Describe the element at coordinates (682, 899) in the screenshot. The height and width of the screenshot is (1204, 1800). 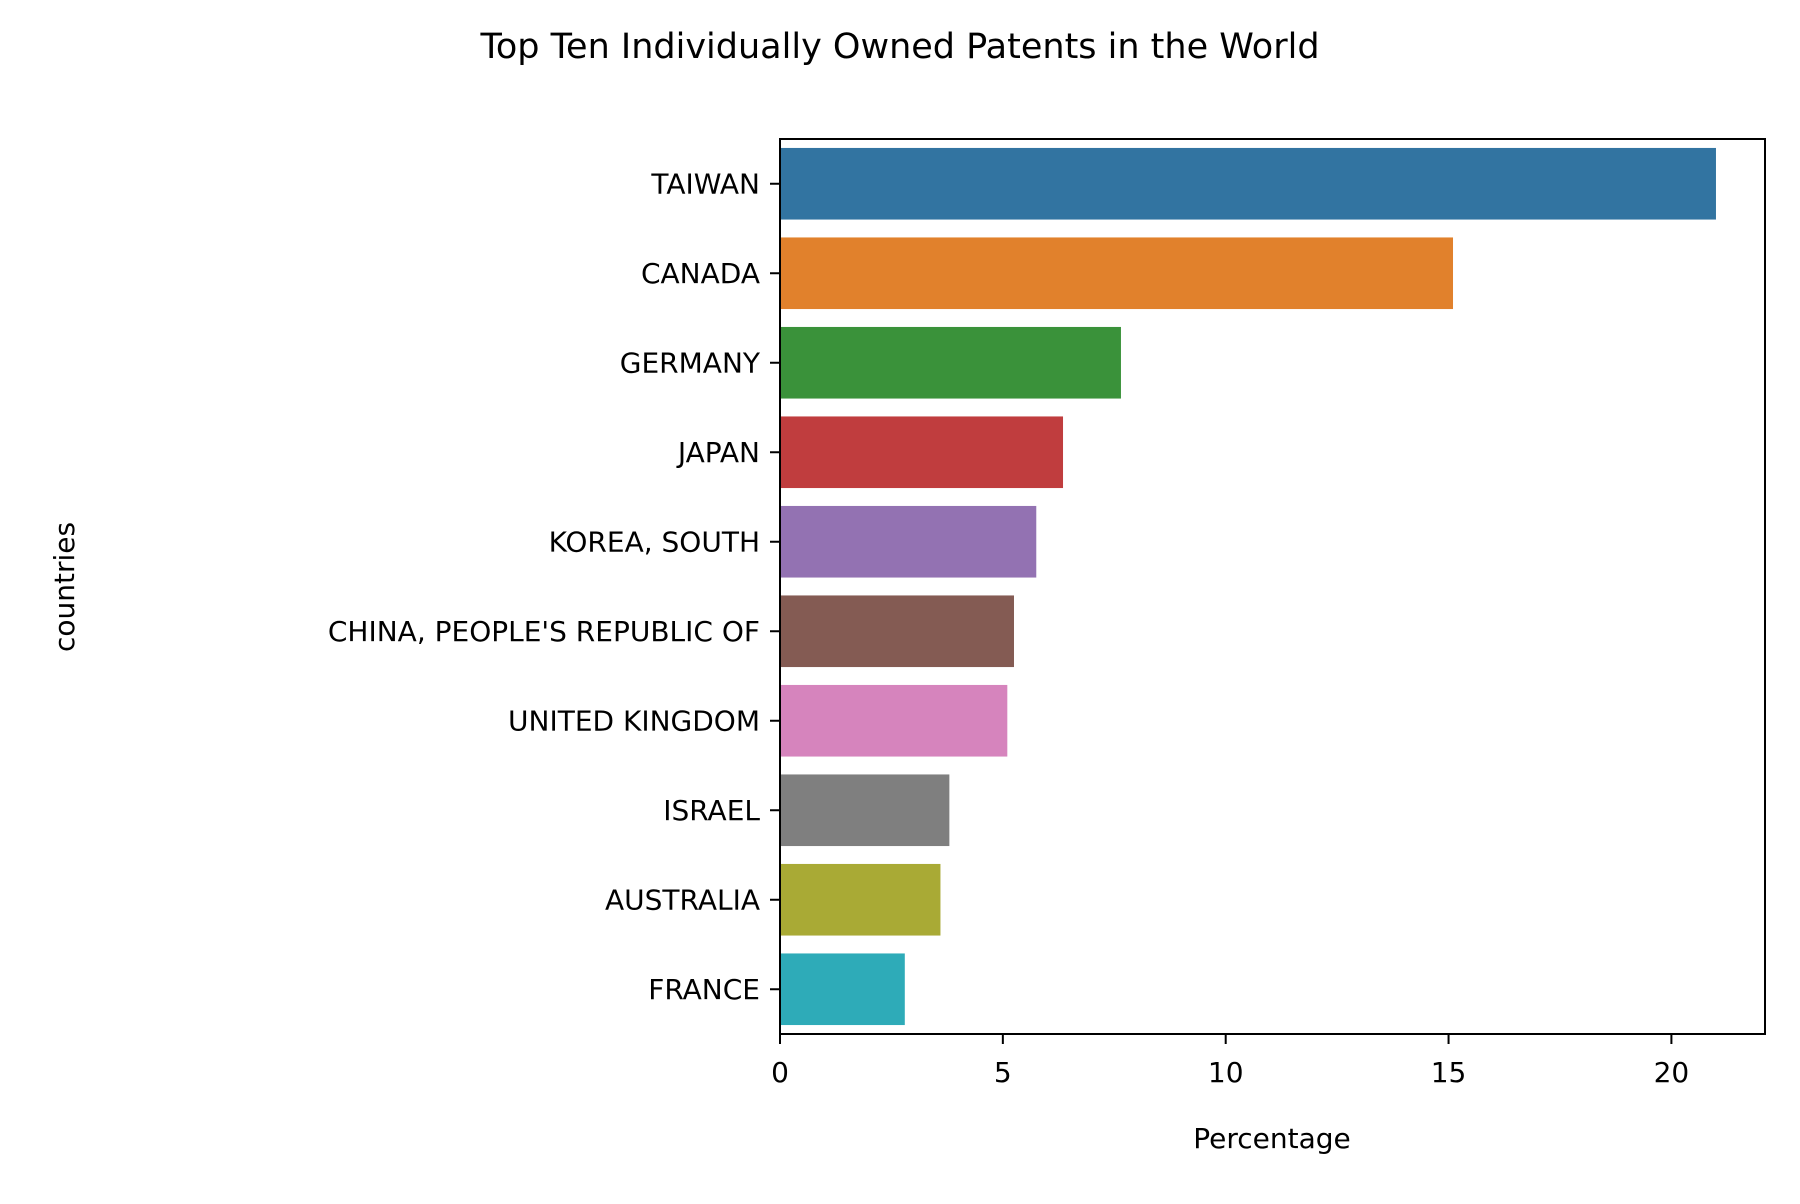
I see `y-tick-label-australia: AUSTRALIA` at that location.